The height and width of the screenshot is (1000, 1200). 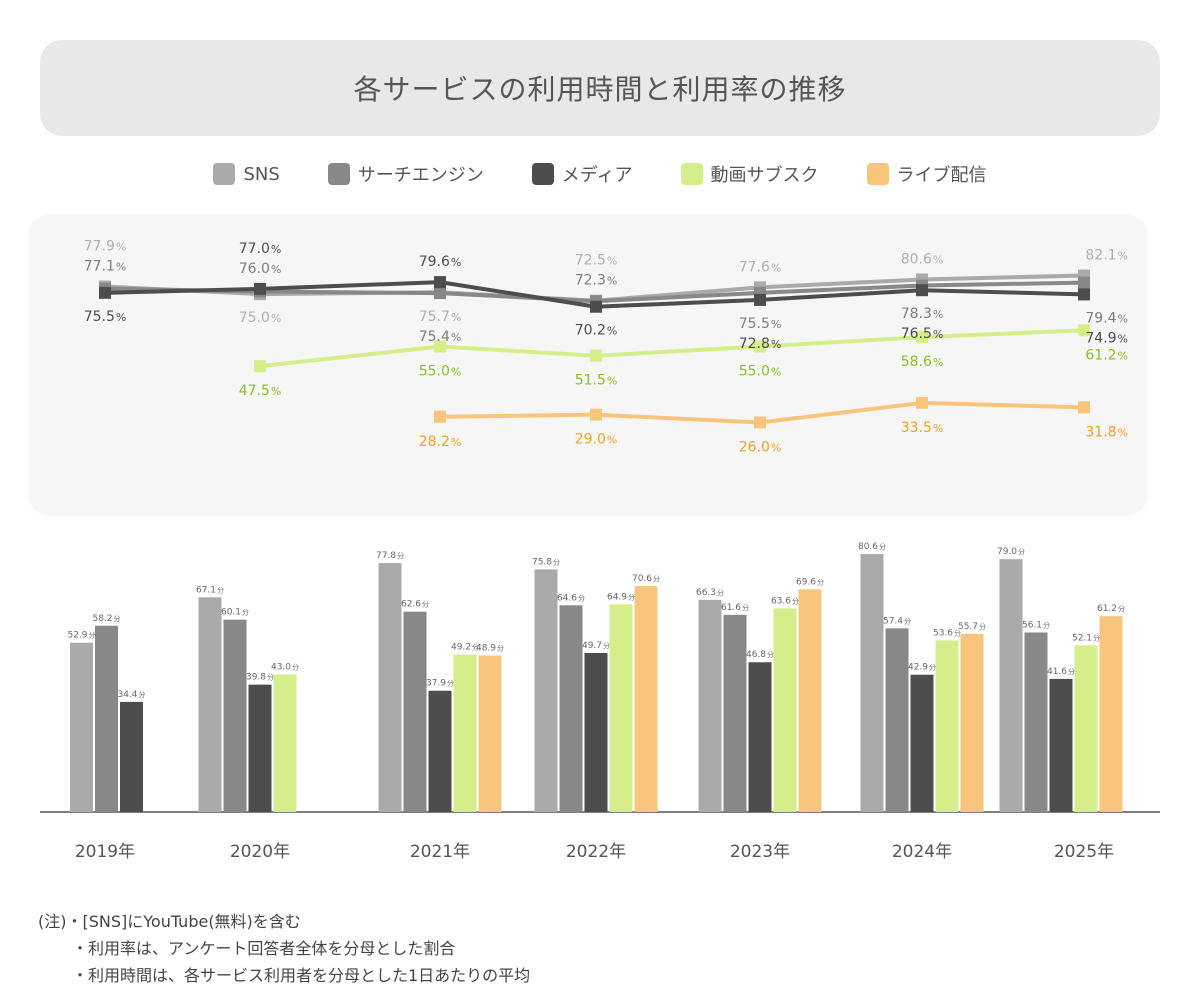 What do you see at coordinates (1011, 552) in the screenshot?
I see `bar-label-sns: 79.0分` at bounding box center [1011, 552].